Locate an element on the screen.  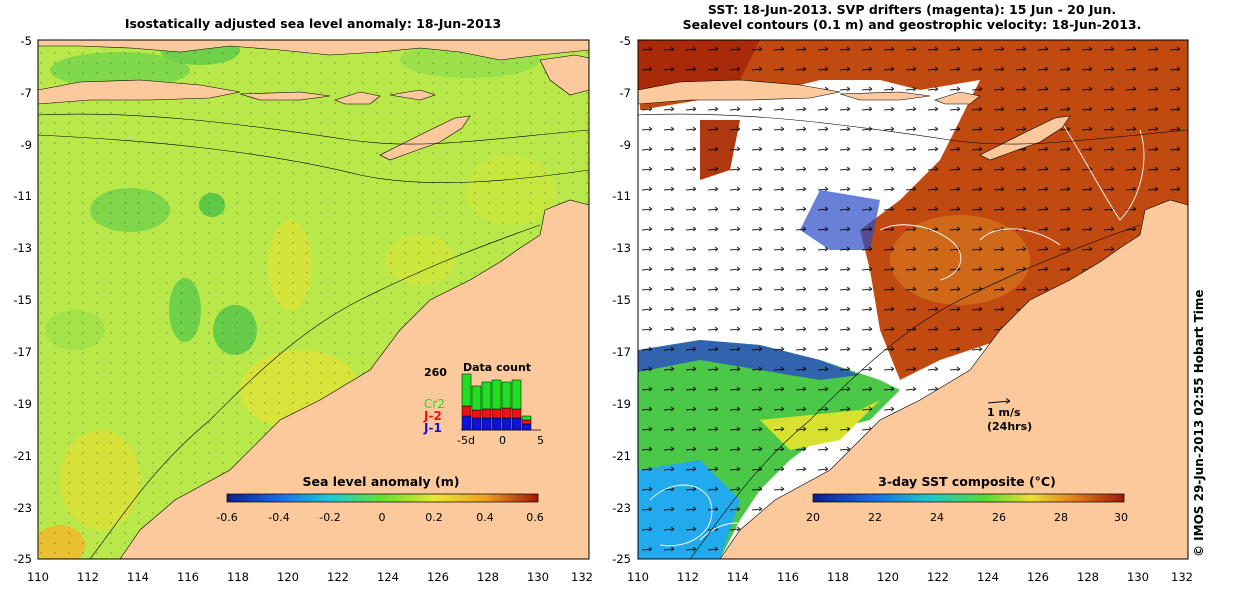
left-x-tick: 116 is located at coordinates (188, 577).